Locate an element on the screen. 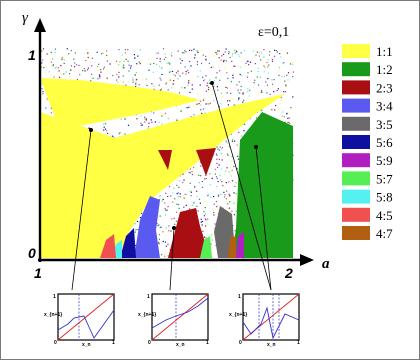  y-axis-label: γ is located at coordinates (25, 18).